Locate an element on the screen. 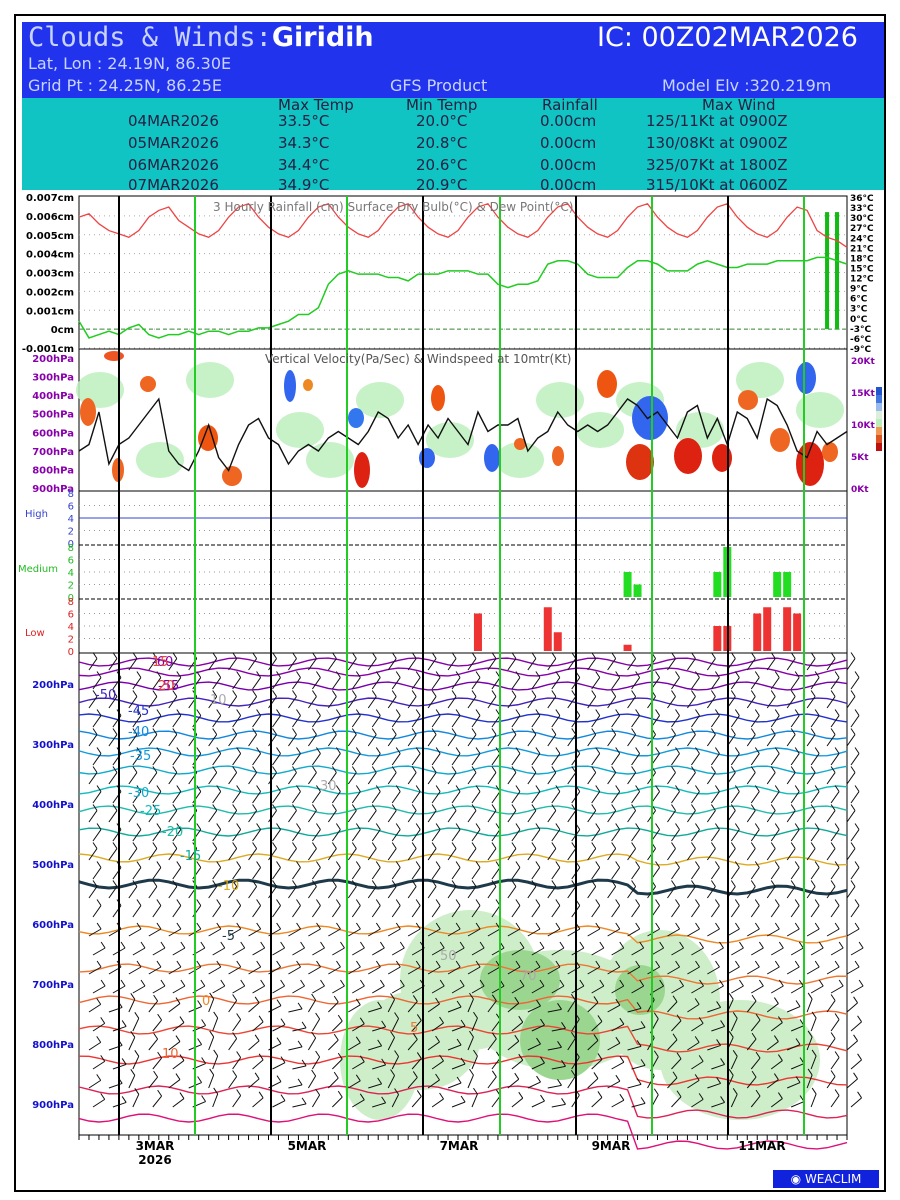  dew-line is located at coordinates (463, 297).